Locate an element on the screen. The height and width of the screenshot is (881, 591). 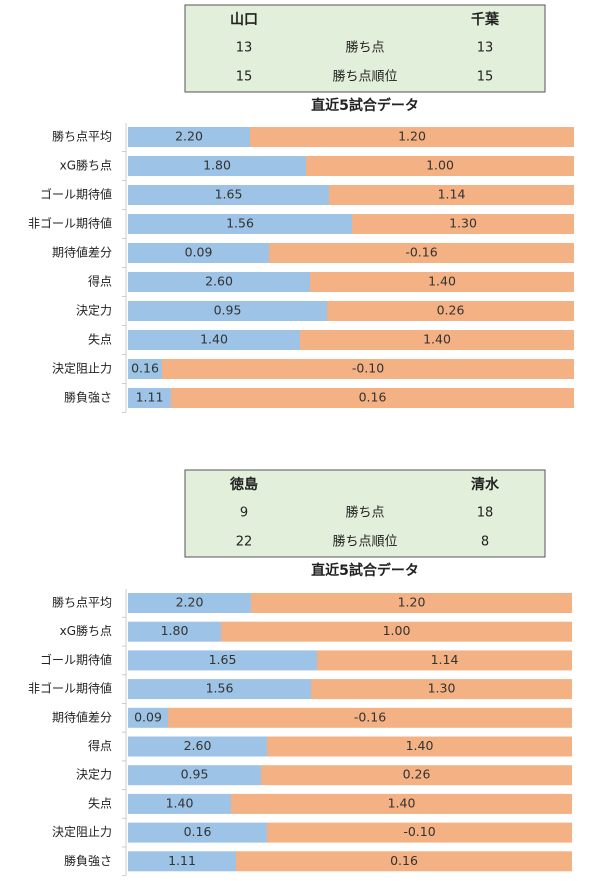
away-stat: 18 is located at coordinates (485, 513).